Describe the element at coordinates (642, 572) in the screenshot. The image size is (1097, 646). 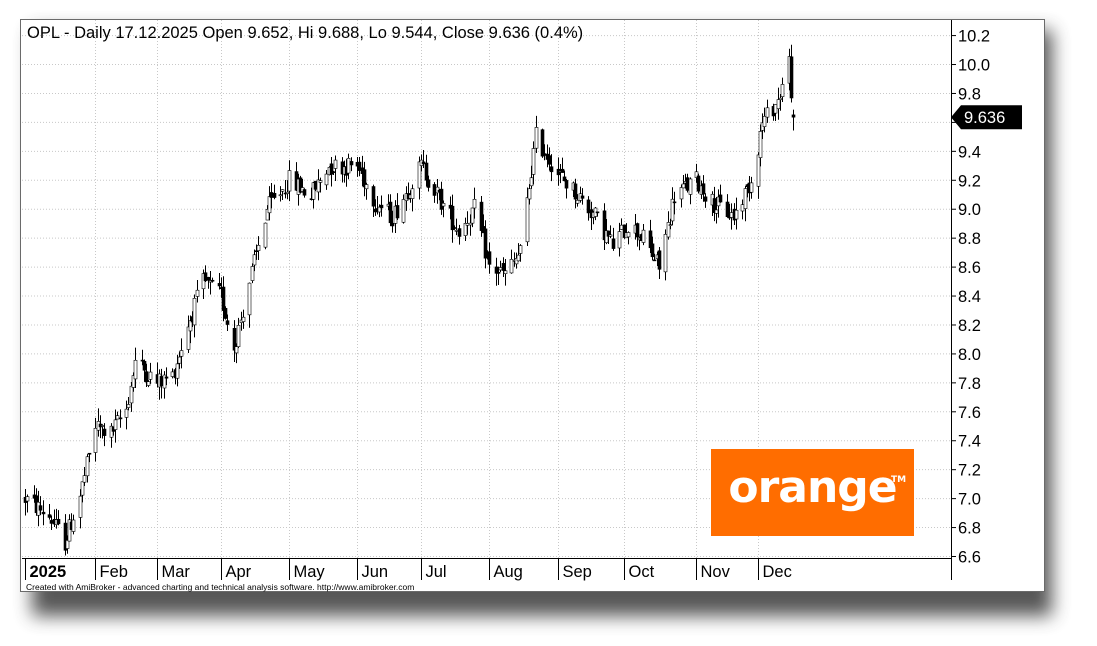
I see `x-tick-label: Oct` at that location.